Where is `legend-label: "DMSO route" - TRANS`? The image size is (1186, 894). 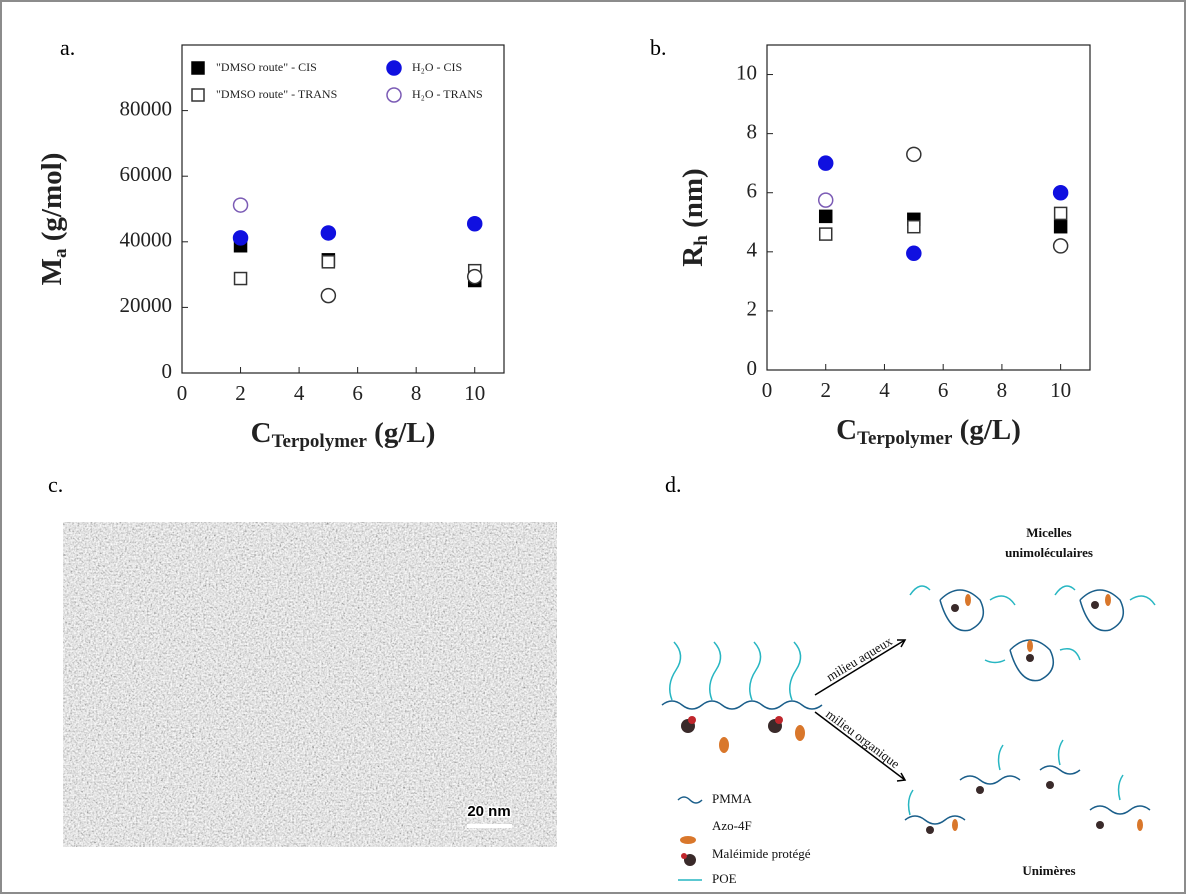
legend-label: "DMSO route" - TRANS is located at coordinates (276, 94).